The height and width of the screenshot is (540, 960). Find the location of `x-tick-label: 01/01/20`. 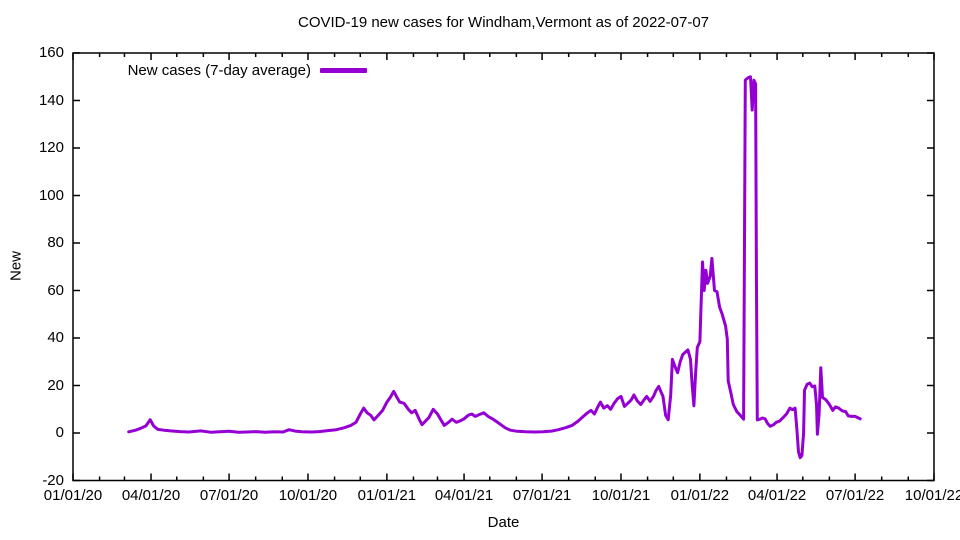

x-tick-label: 01/01/20 is located at coordinates (73, 495).